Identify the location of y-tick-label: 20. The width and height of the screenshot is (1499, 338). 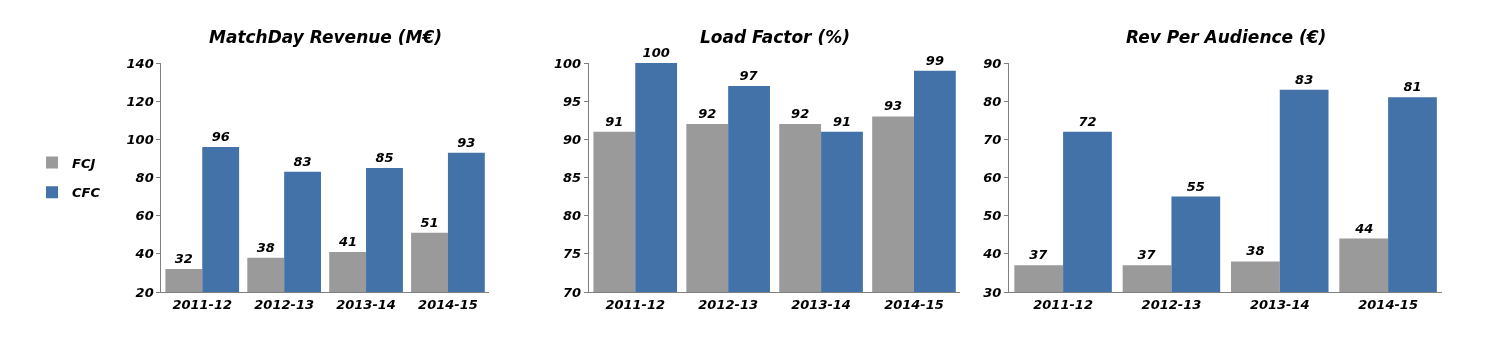
(144, 292).